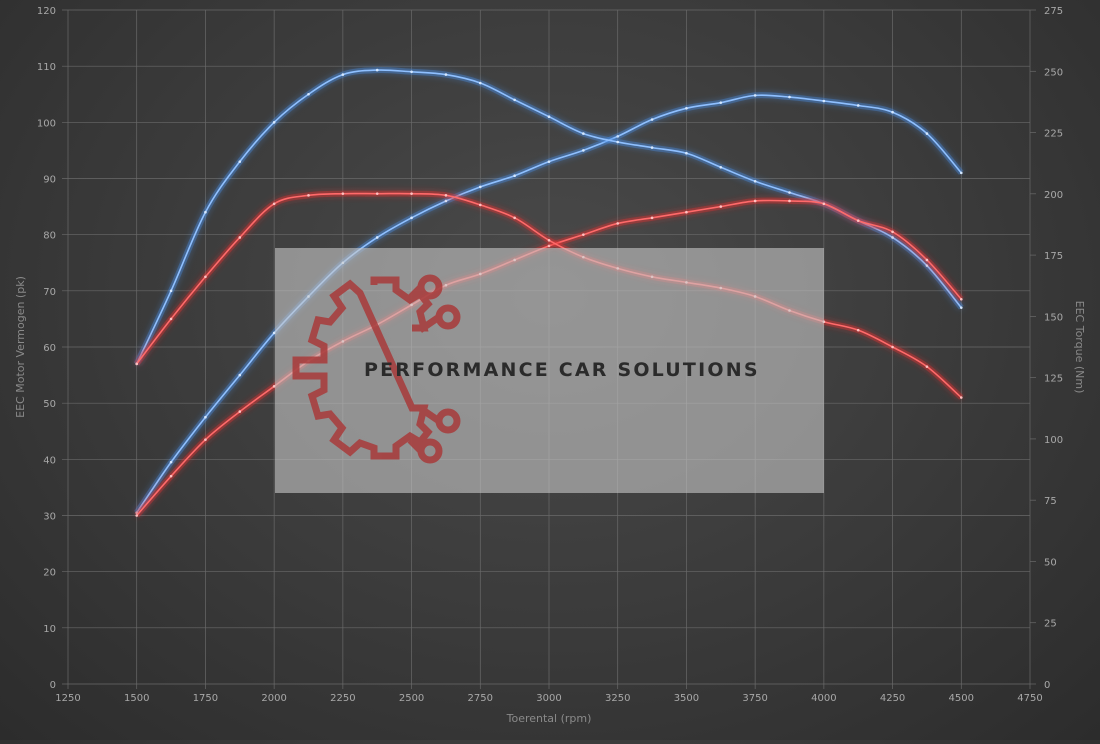  Describe the element at coordinates (46, 123) in the screenshot. I see `y-left-tick-label: 100` at that location.